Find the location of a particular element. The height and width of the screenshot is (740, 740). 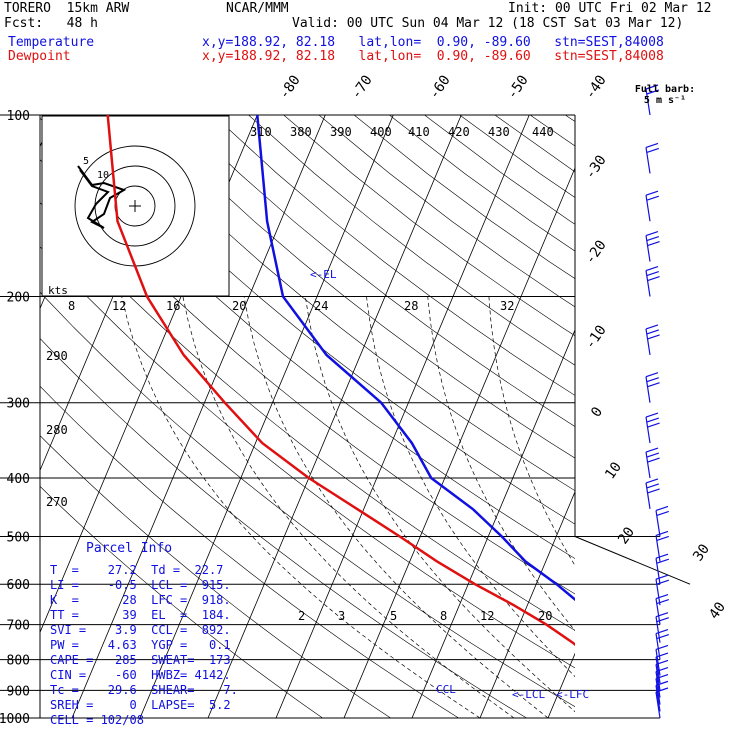

mixing-ratio-label: 2 is located at coordinates (301, 616).